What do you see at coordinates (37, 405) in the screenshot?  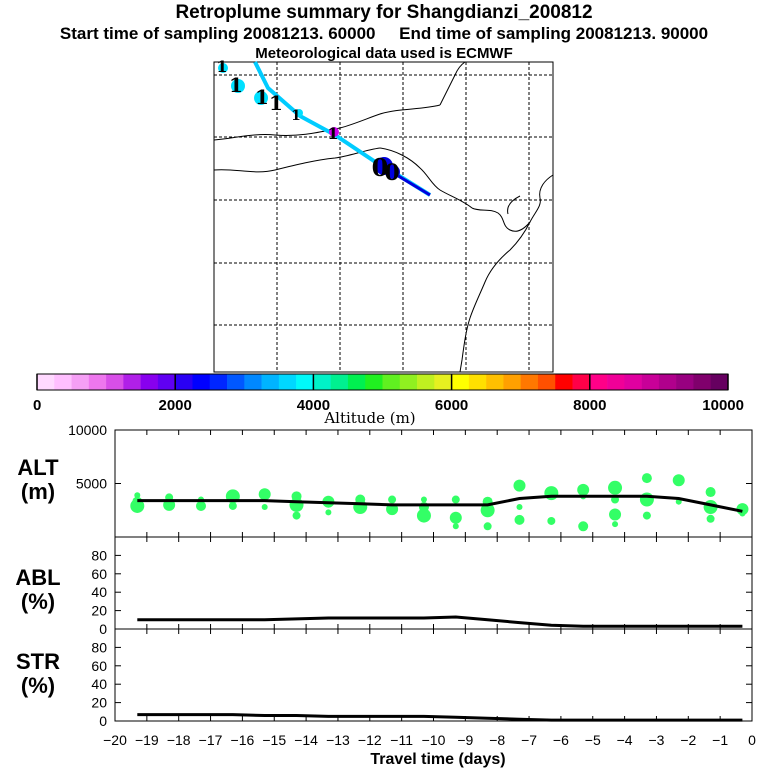 I see `colorbar-tick-label: 0` at bounding box center [37, 405].